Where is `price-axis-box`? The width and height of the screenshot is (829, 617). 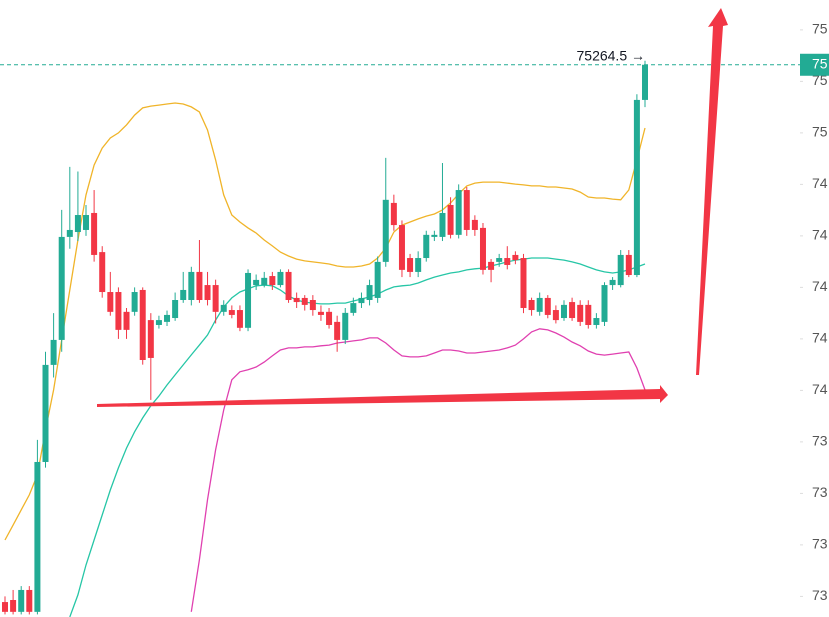 price-axis-box is located at coordinates (814, 64).